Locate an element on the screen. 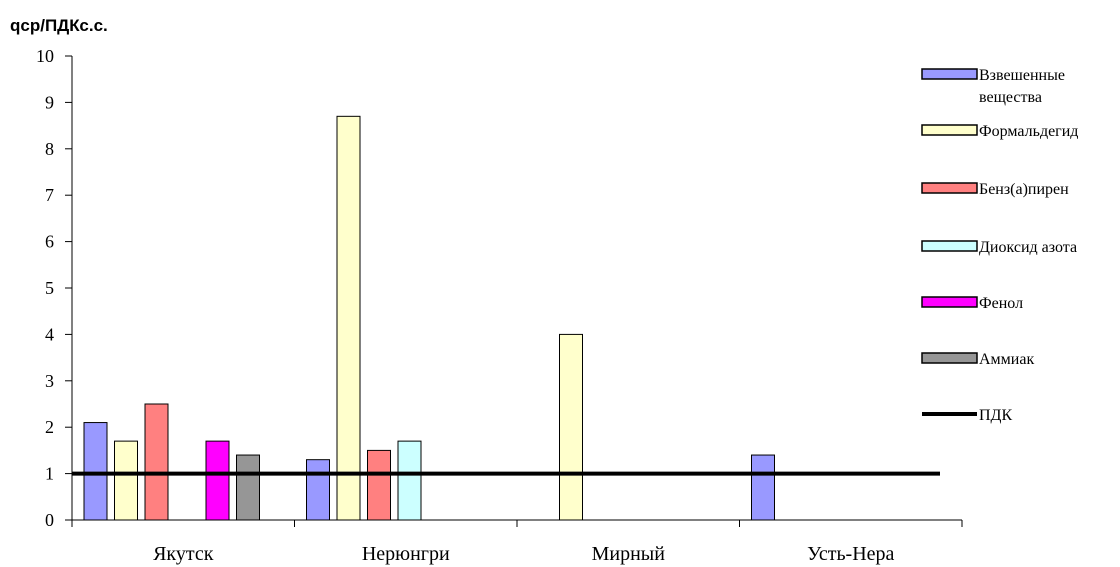  y-tick-label: 7 is located at coordinates (49, 195).